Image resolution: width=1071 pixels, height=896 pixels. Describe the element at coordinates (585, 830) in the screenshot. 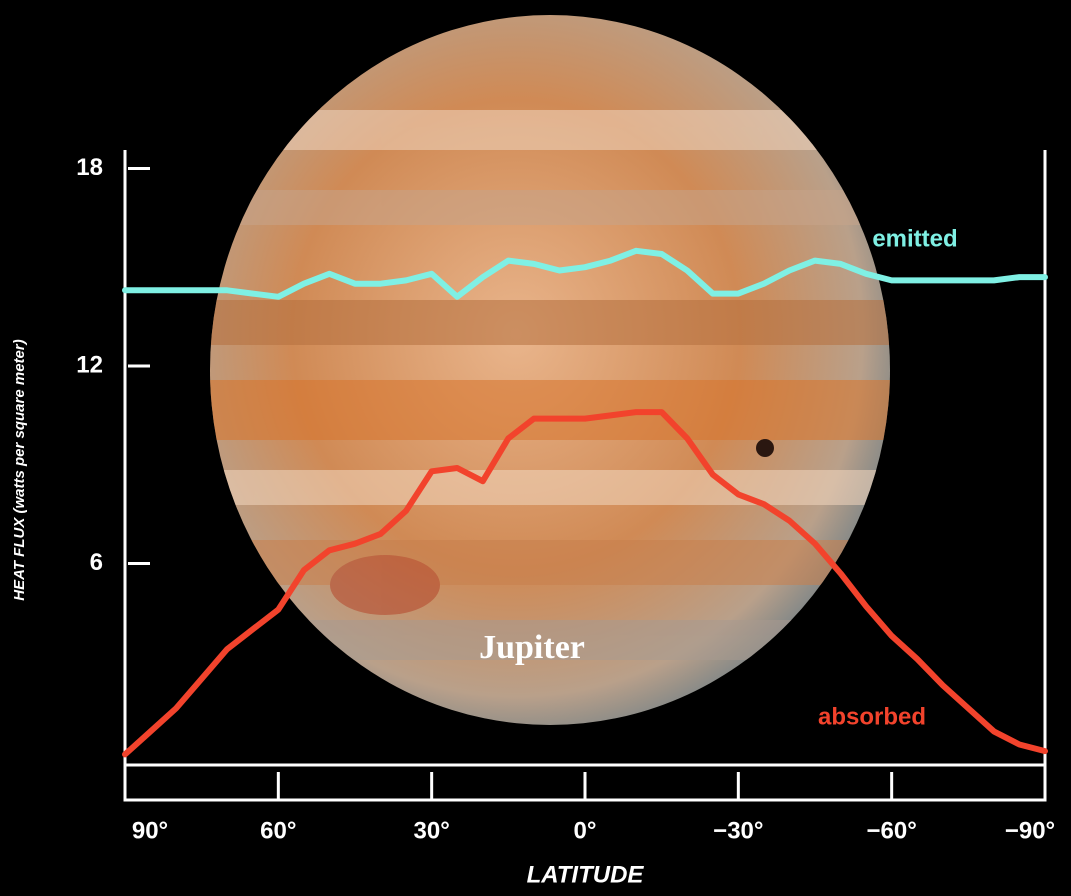

I see `x-tick-label: 0°` at that location.